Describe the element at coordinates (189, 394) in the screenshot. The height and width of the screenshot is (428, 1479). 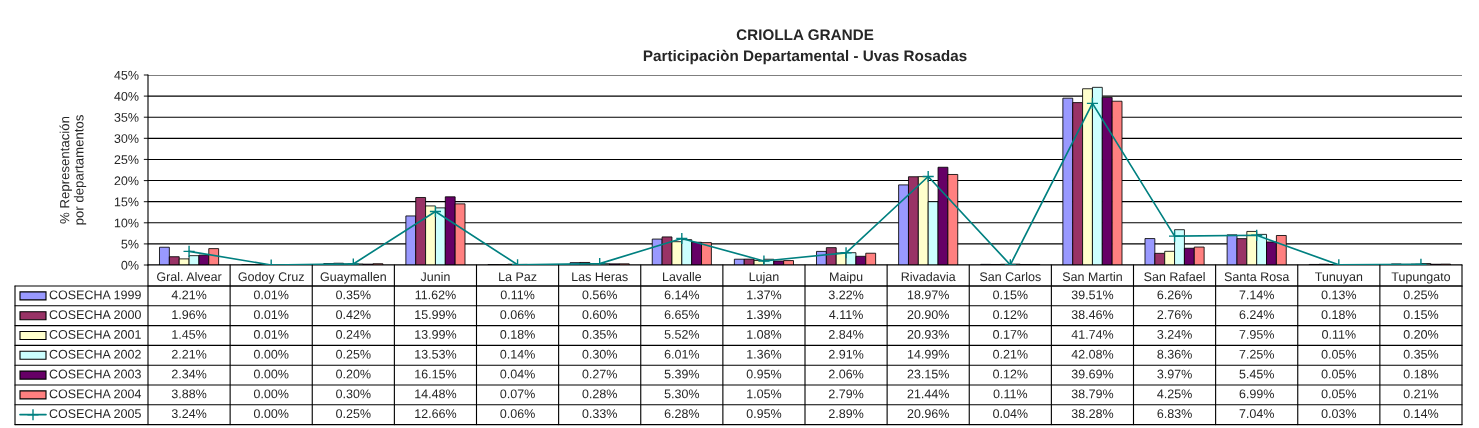
I see `data-label: 3.88%` at that location.